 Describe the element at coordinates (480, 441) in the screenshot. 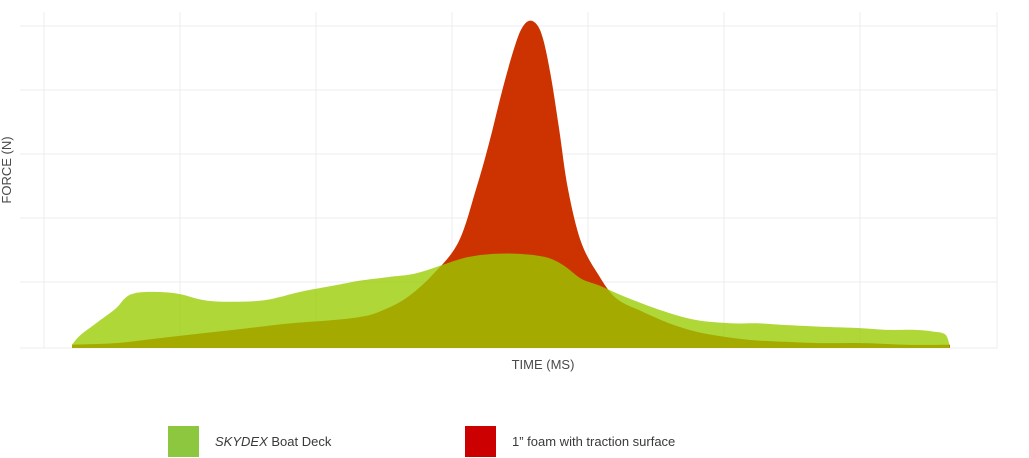

I see `legend-swatch-foam` at that location.